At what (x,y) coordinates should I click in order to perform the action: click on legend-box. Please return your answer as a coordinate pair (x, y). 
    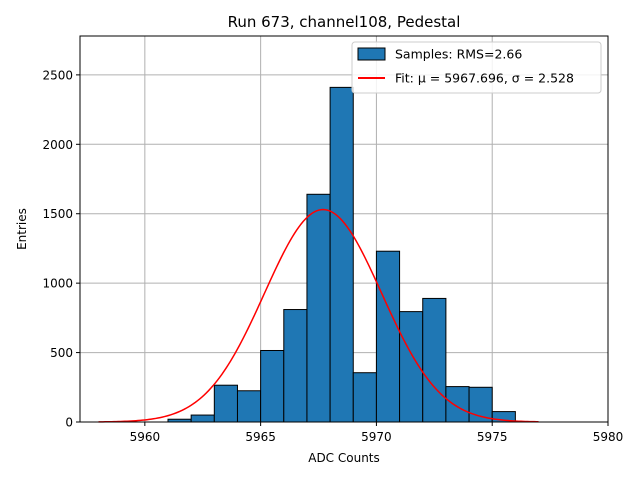
    Looking at the image, I should click on (476, 67).